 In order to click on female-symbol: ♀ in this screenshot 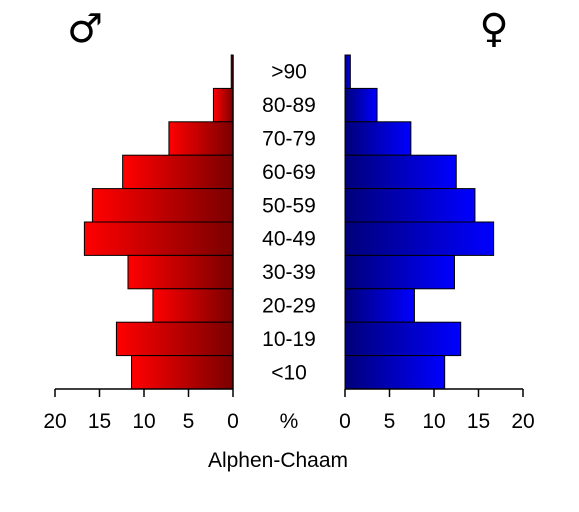, I will do `click(493, 29)`.